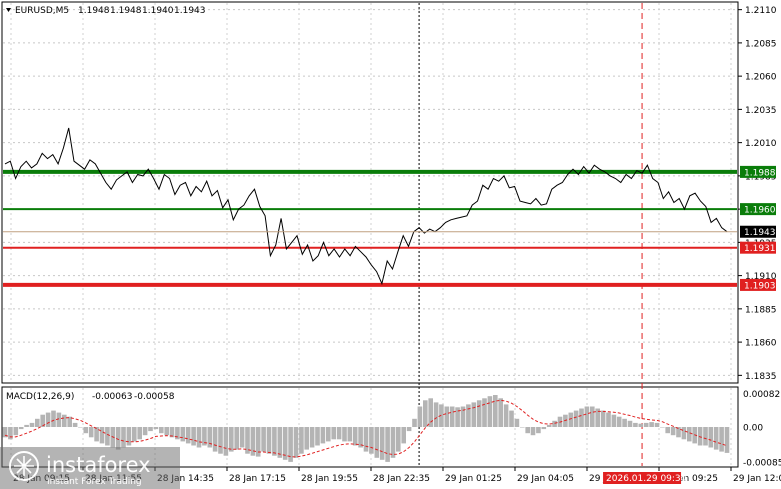 This screenshot has height=489, width=781. Describe the element at coordinates (154, 397) in the screenshot. I see `macd-signal-value: -0.00058` at that location.